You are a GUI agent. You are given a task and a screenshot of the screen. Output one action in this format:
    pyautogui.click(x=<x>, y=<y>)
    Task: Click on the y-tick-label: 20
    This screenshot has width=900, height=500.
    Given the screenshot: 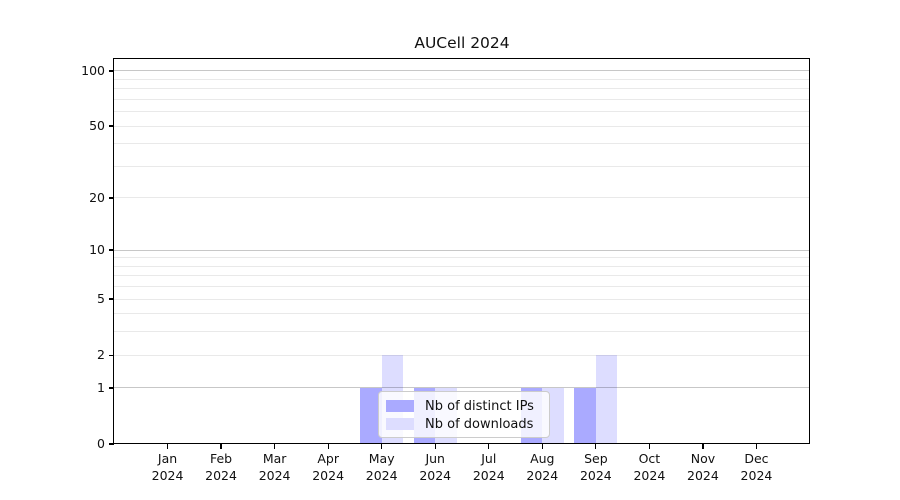 What is the action you would take?
    pyautogui.click(x=97, y=197)
    